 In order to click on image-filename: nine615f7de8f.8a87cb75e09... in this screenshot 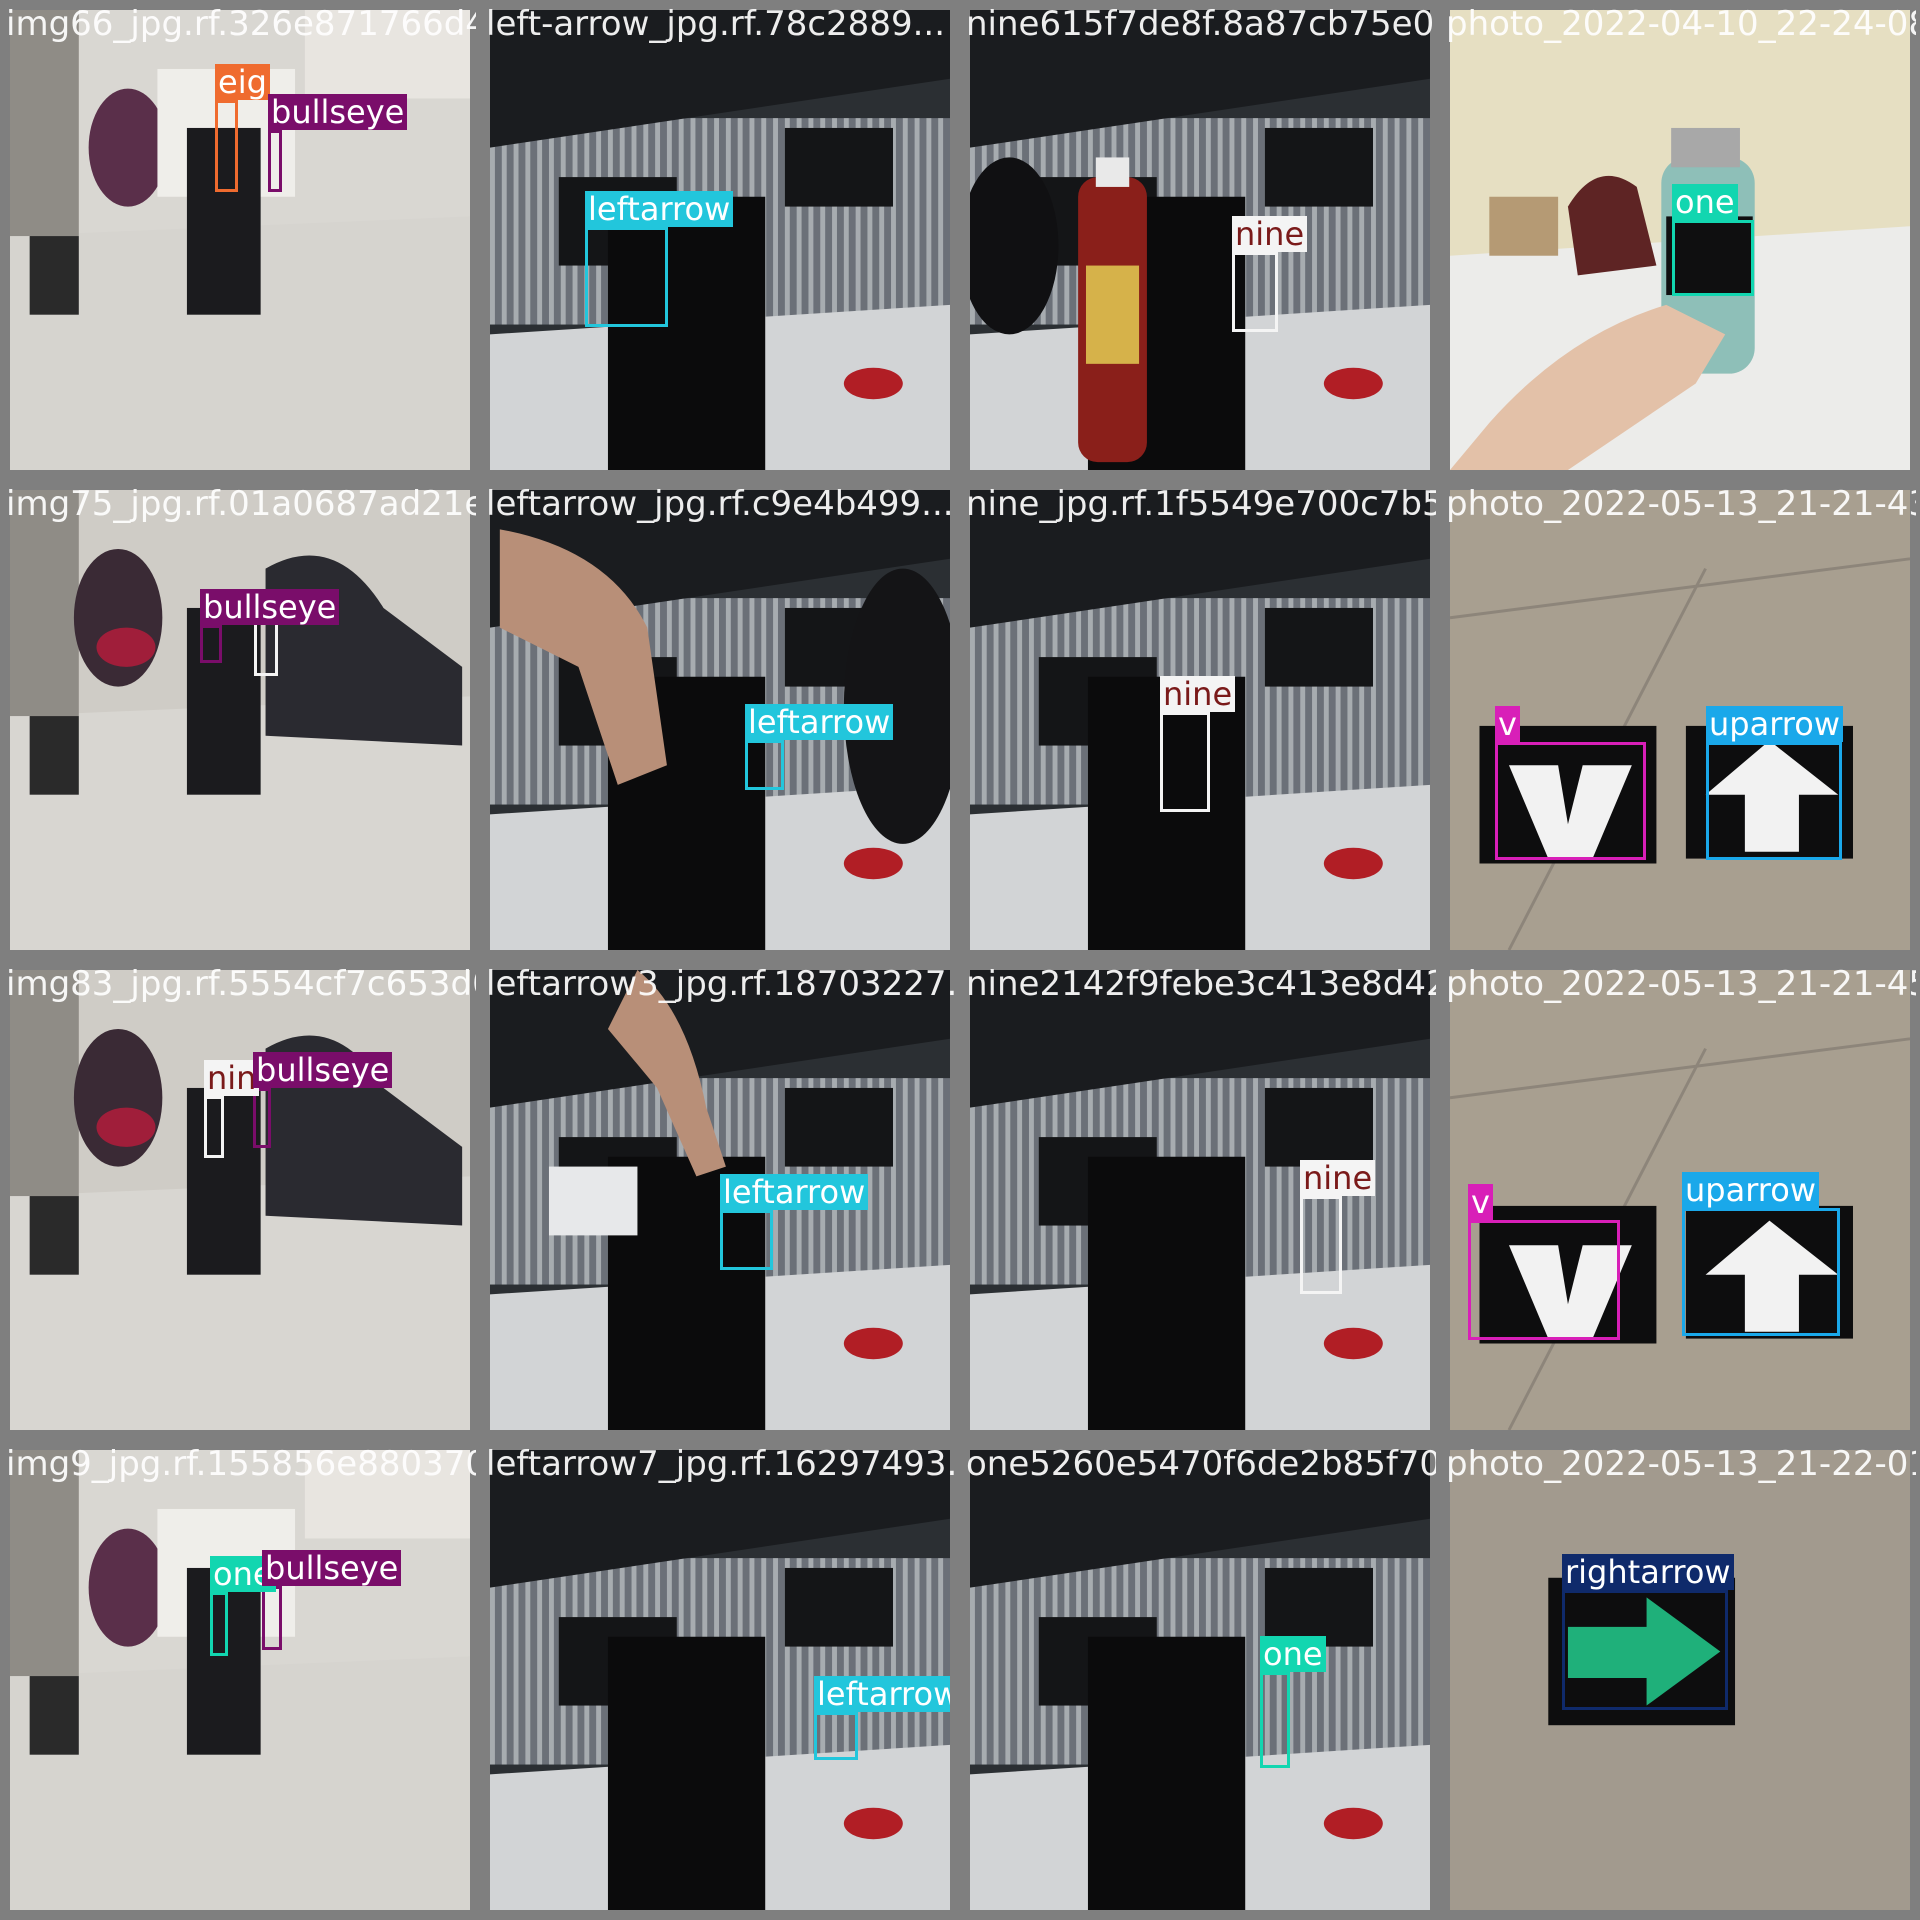, I will do `click(1203, 24)`.